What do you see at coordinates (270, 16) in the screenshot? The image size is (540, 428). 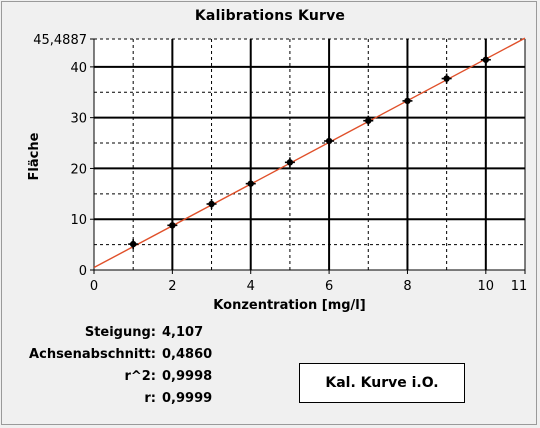 I see `chart-title: Kalibrations Kurve` at bounding box center [270, 16].